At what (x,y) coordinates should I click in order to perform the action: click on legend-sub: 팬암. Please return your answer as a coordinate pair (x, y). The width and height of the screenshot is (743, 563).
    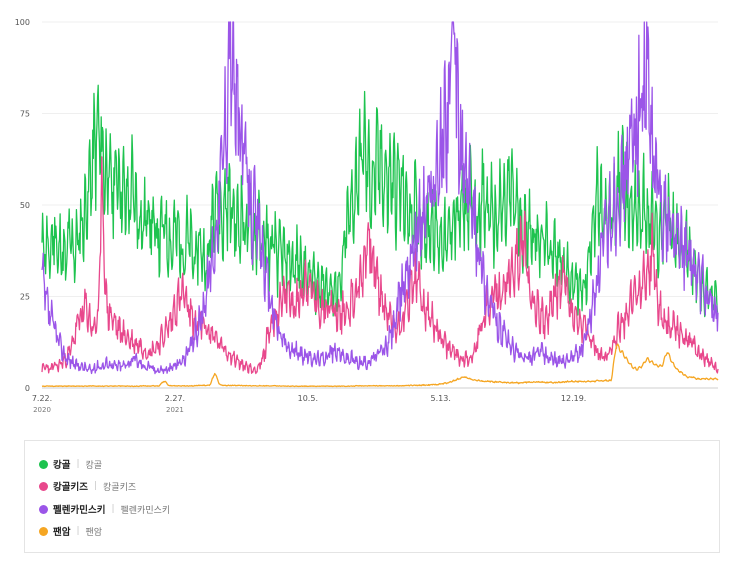
    Looking at the image, I should click on (94, 532).